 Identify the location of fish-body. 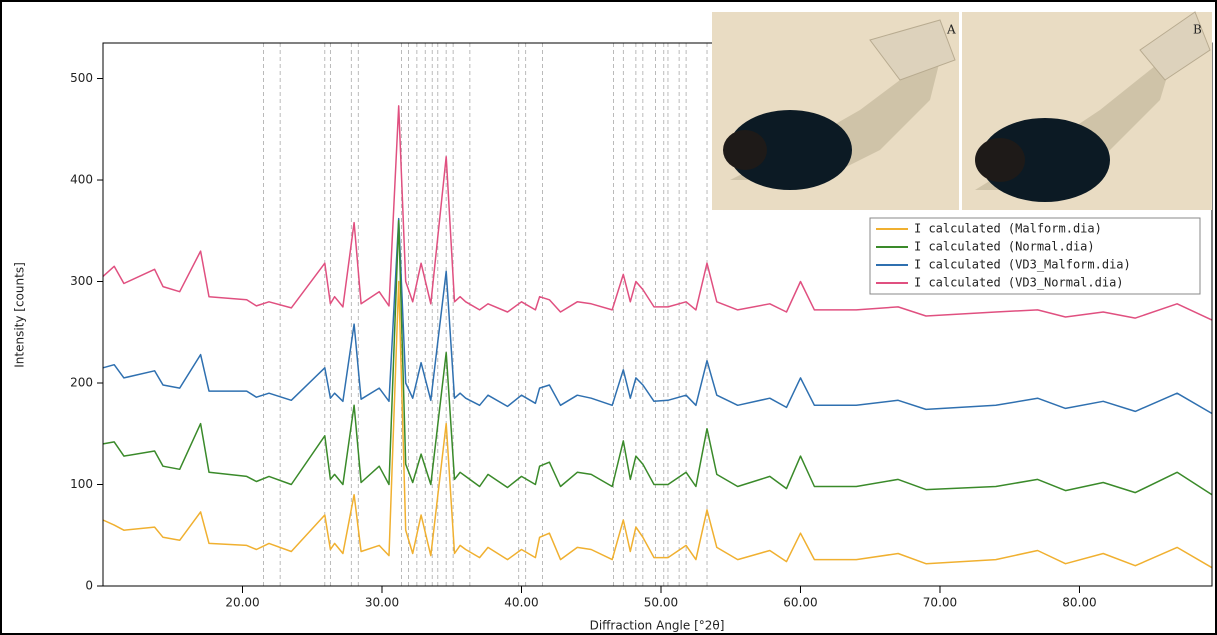
(835, 120).